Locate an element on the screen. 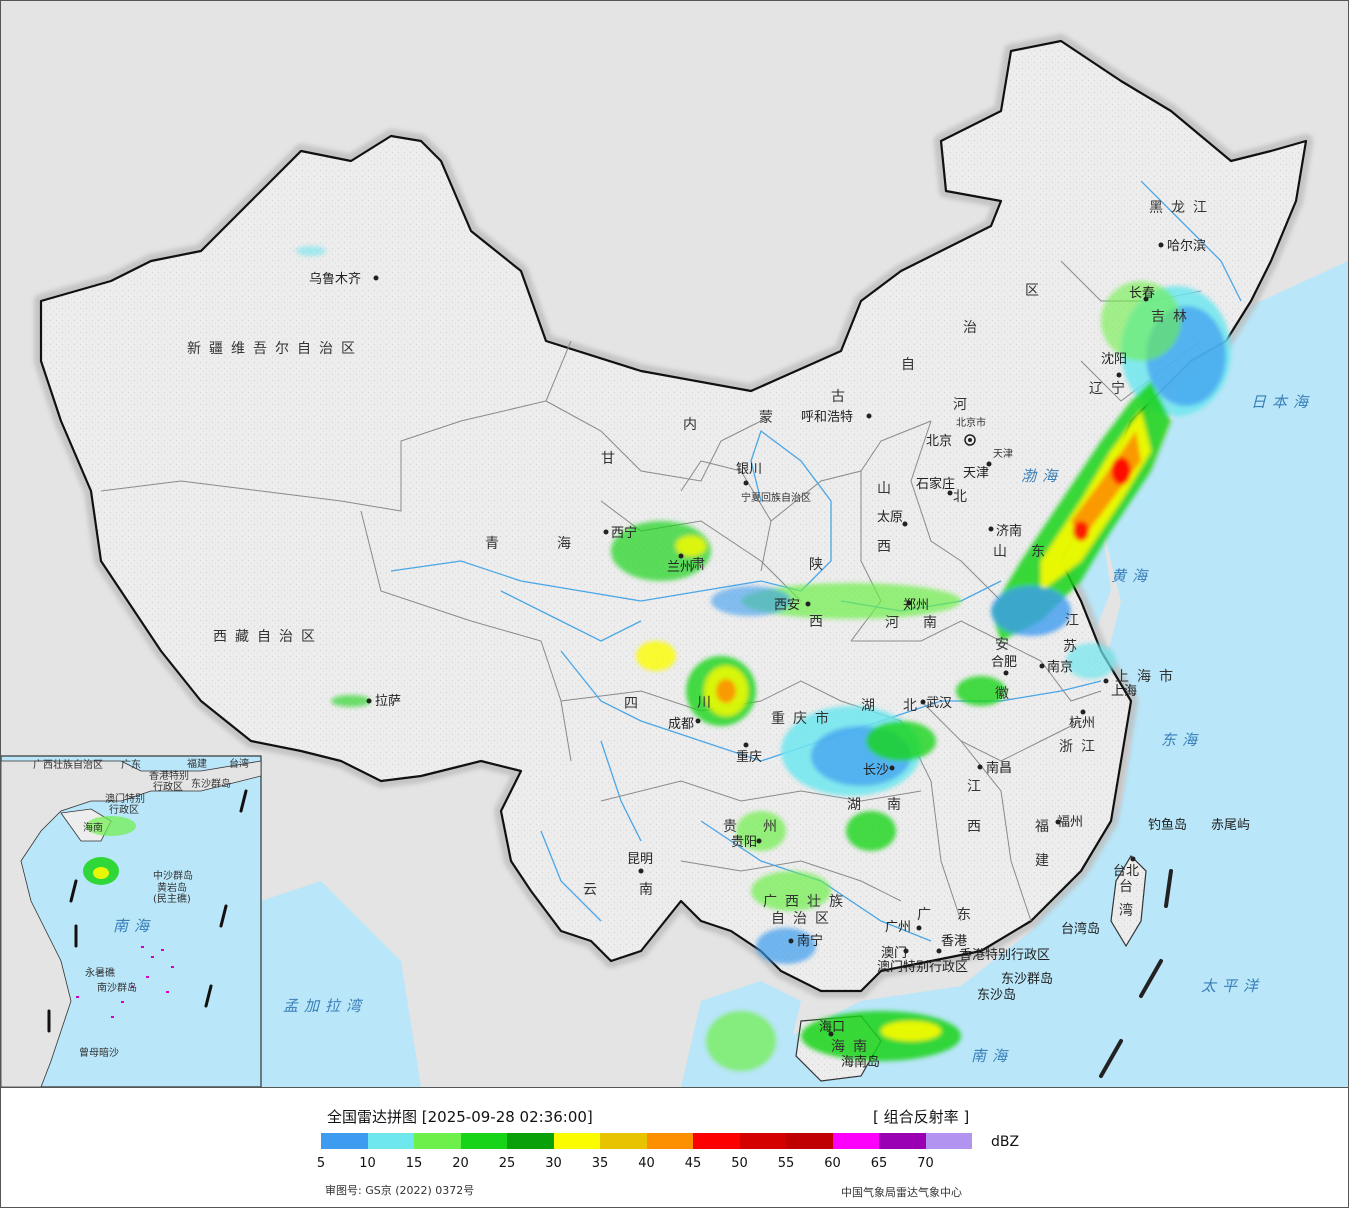 The height and width of the screenshot is (1208, 1349). region-shanghai: 上海市 is located at coordinates (1148, 676).